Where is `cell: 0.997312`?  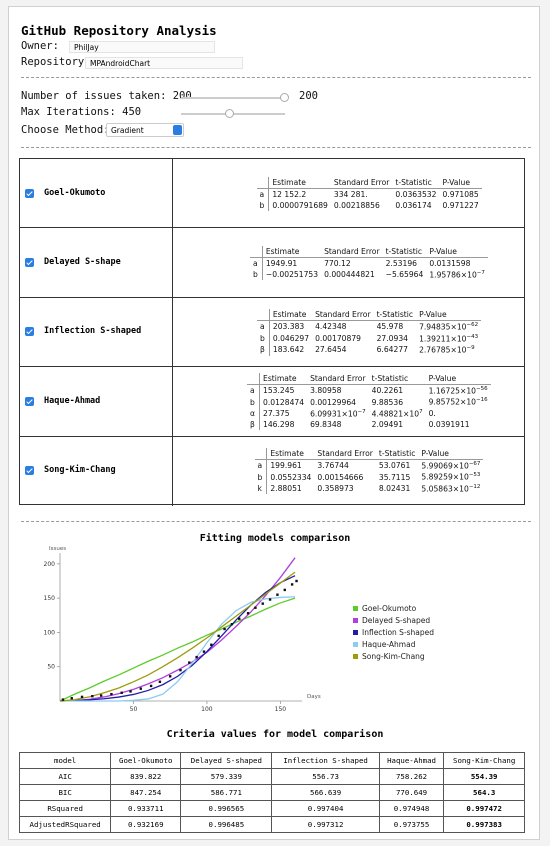
cell: 0.997312 is located at coordinates (325, 824).